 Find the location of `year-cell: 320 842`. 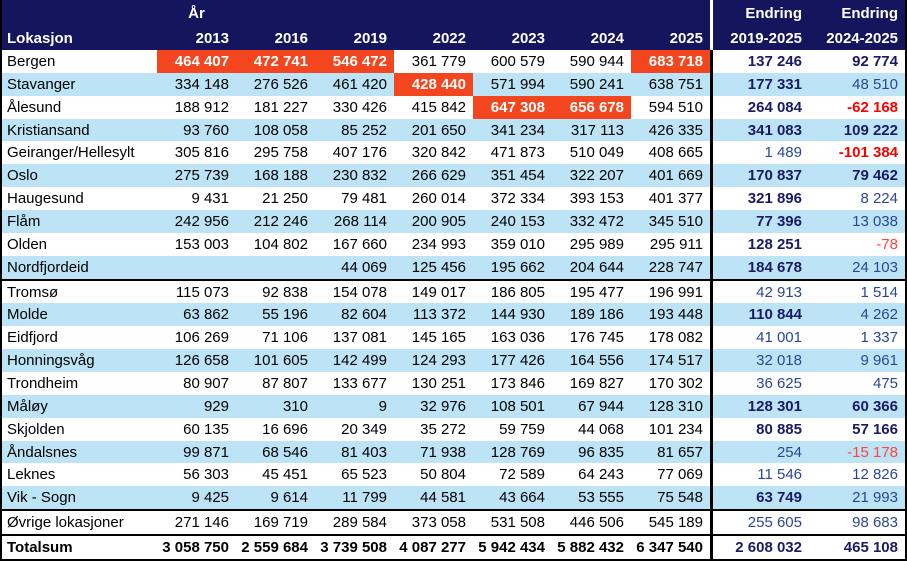

year-cell: 320 842 is located at coordinates (438, 153).